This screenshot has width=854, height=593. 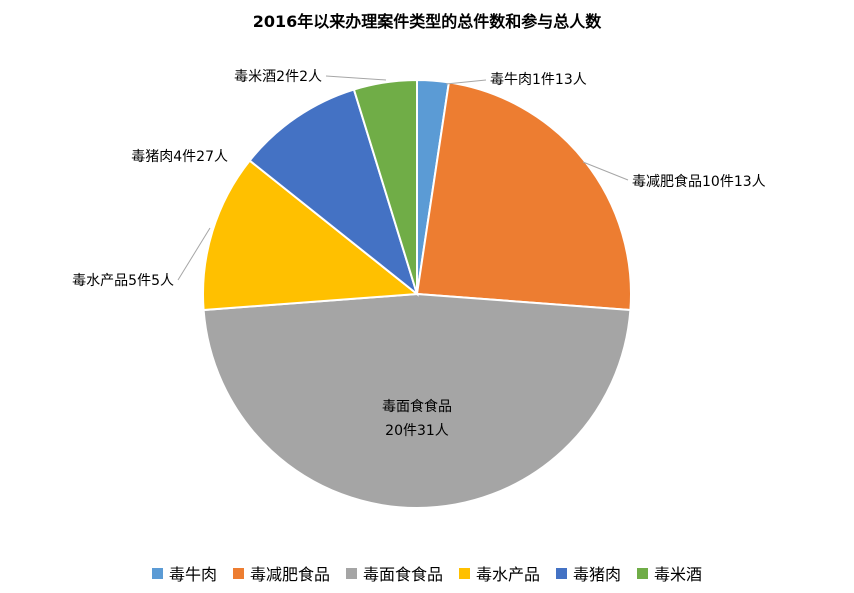 I want to click on legend: 毒牛肉 毒减肥食品 毒面食食品 毒水产品 毒猪肉 毒米酒, so click(x=427, y=573).